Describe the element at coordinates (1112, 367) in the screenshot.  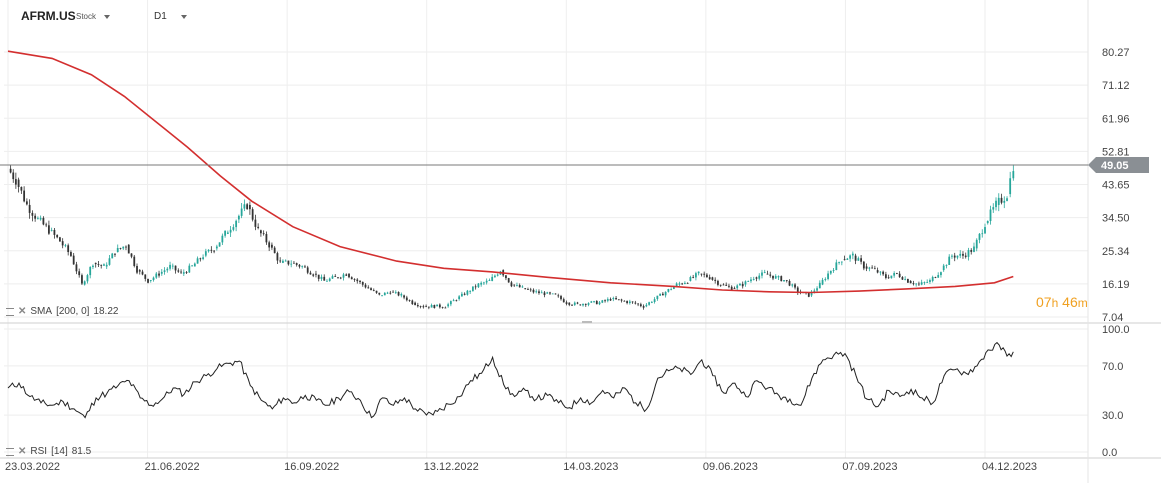
I see `rsi-tick-label: 70.0` at that location.